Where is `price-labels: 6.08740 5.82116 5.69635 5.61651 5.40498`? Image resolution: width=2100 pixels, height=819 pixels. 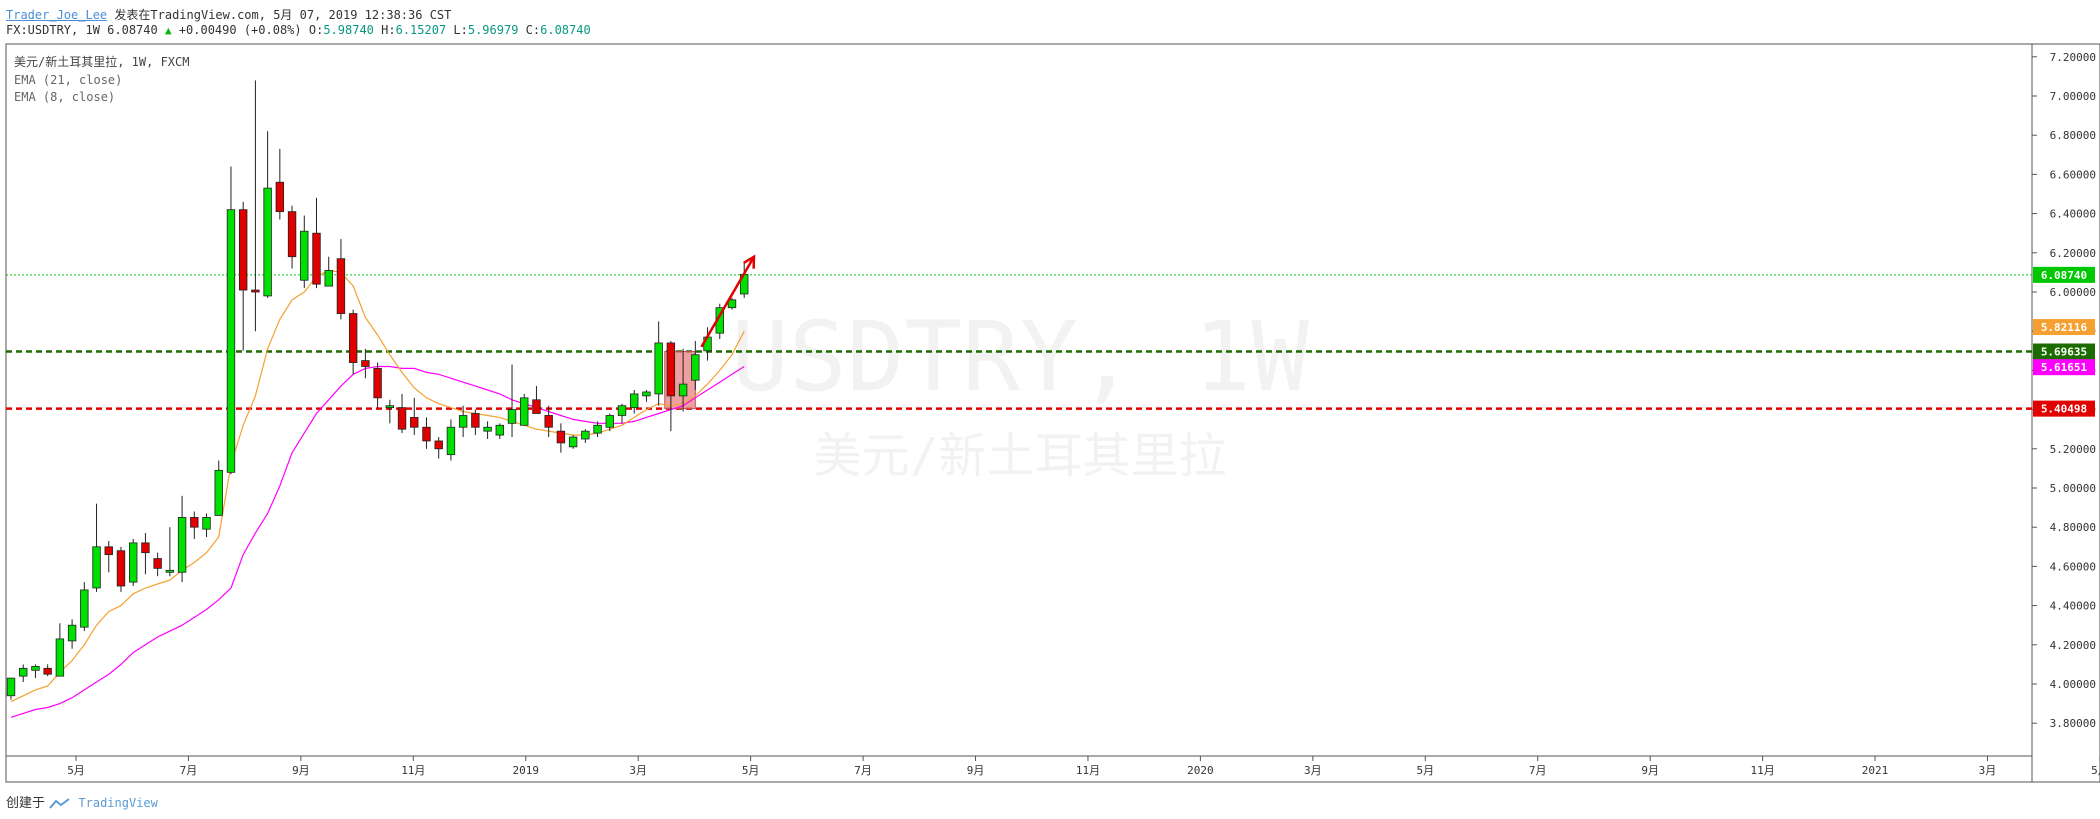
price-labels: 6.08740 5.82116 5.69635 5.61651 5.40498 is located at coordinates (2064, 341).